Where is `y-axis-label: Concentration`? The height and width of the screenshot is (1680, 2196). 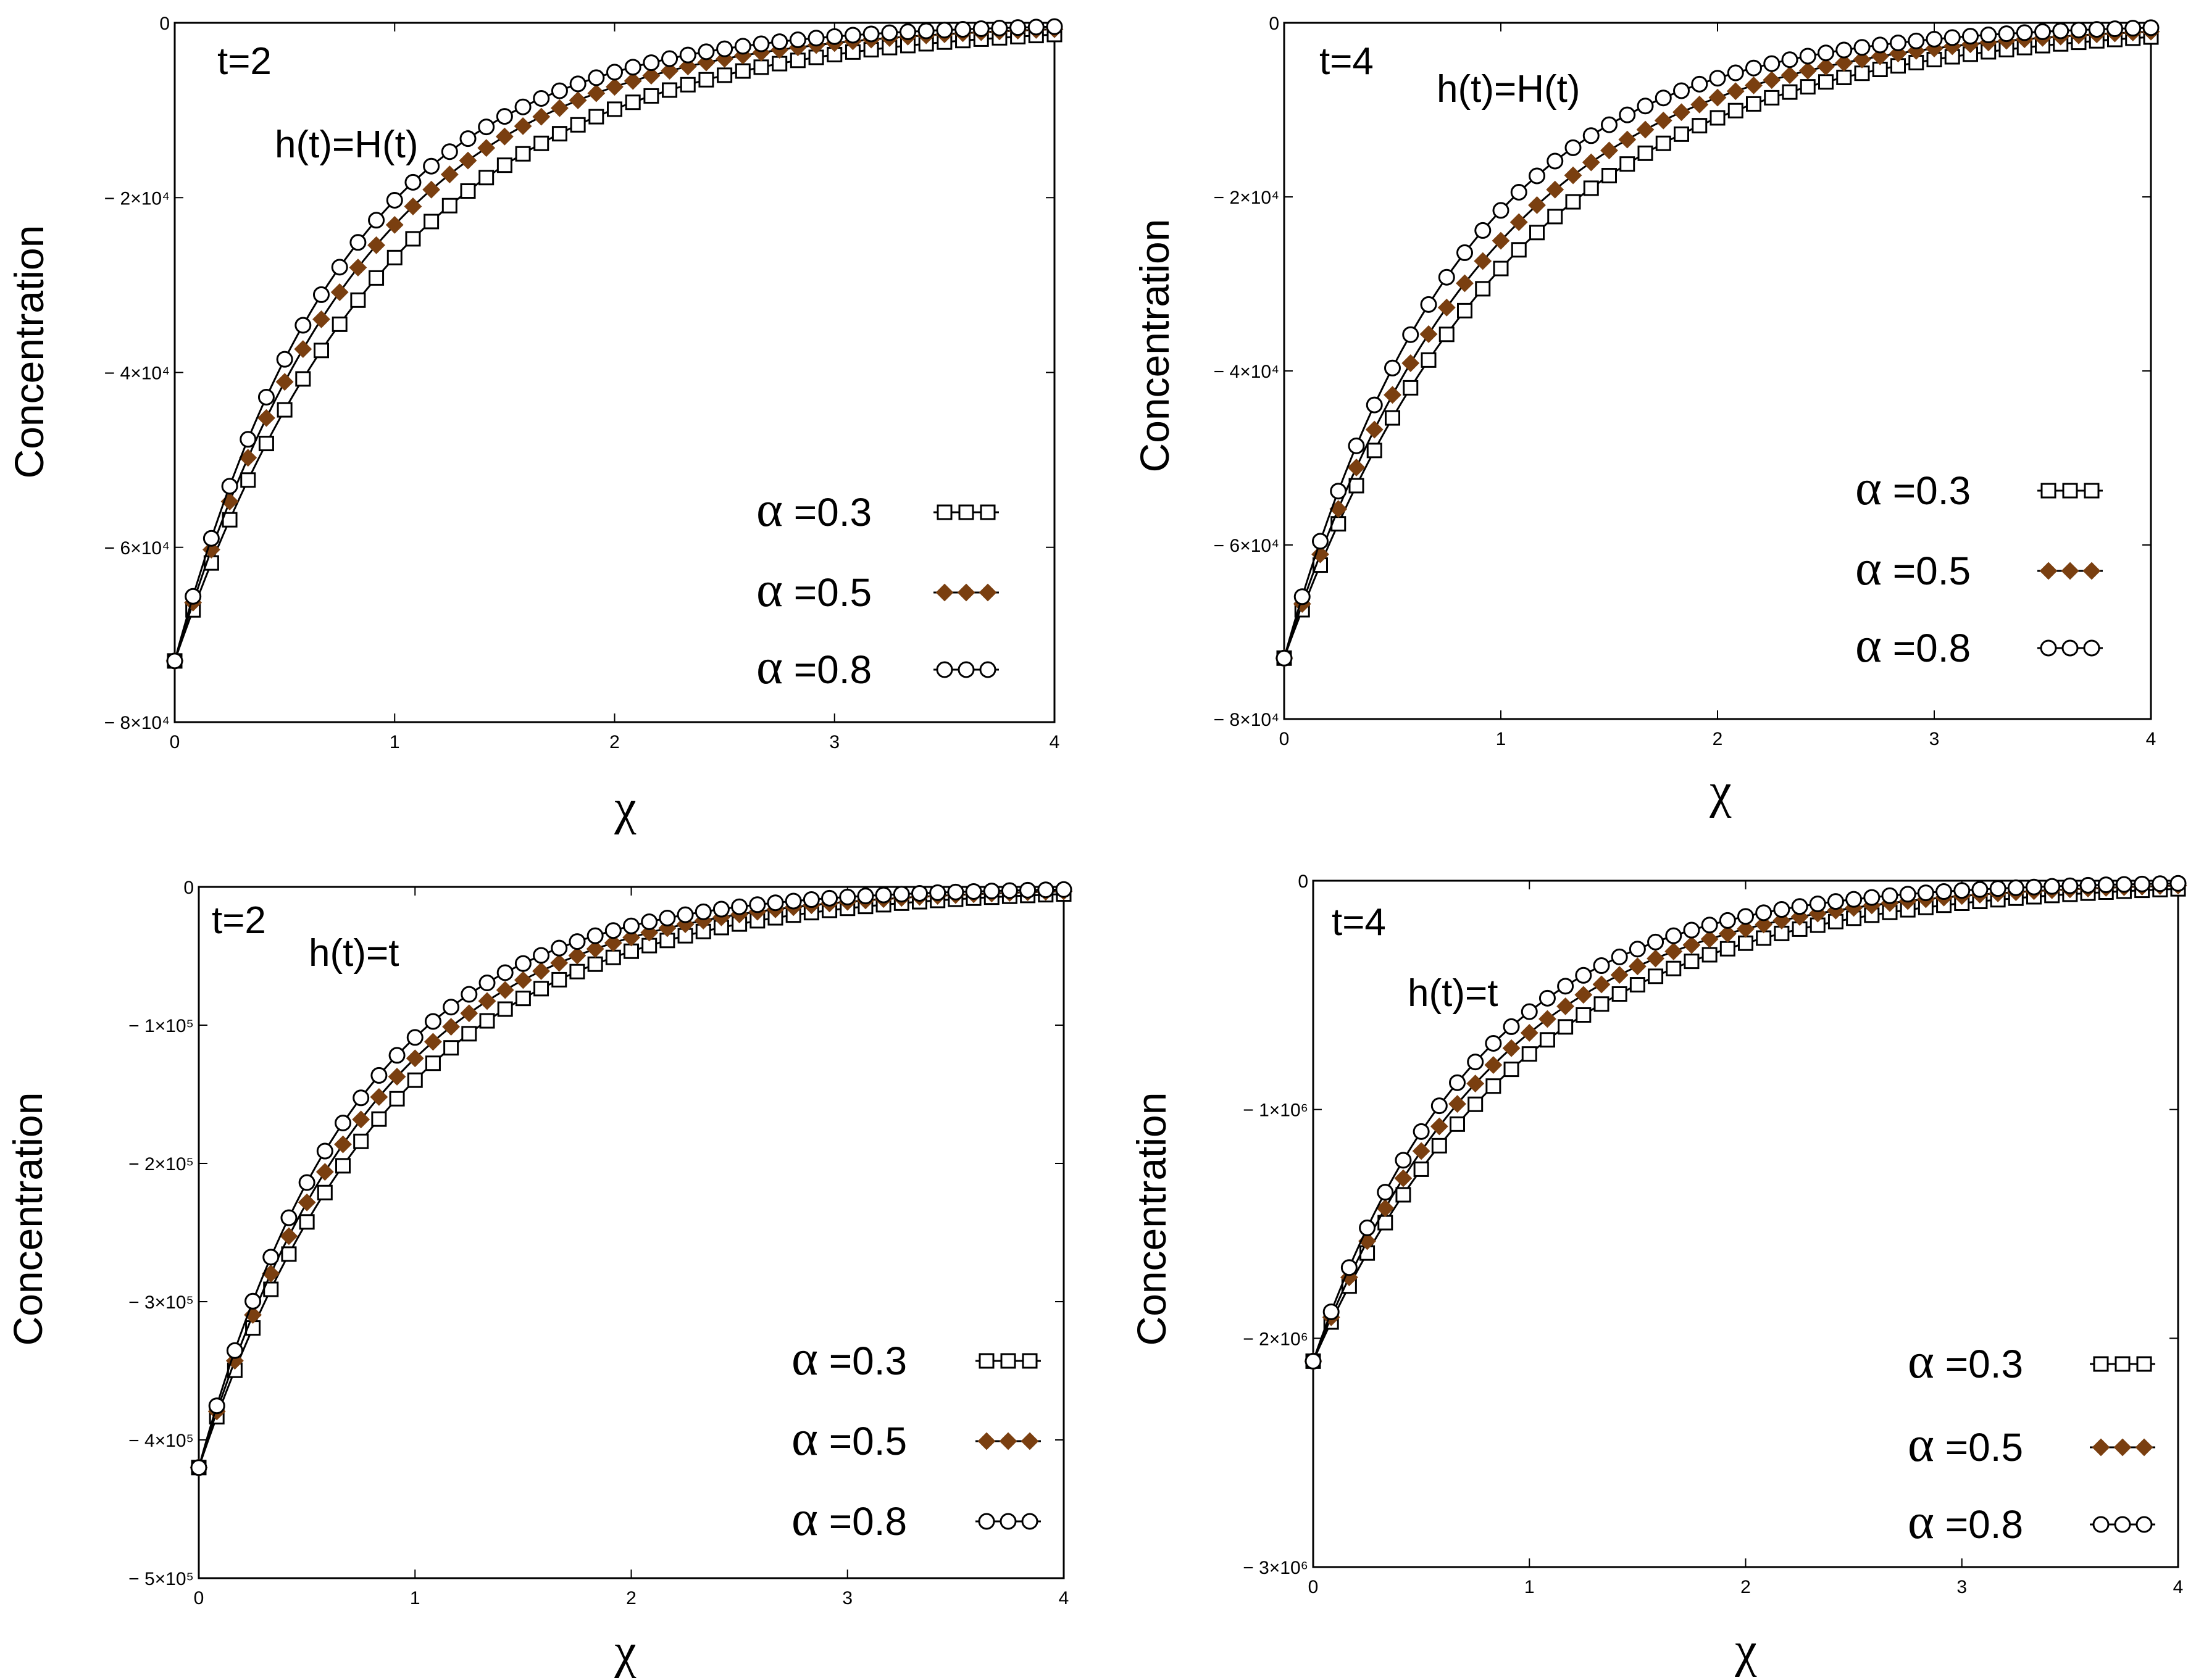 y-axis-label: Concentration is located at coordinates (1152, 1219).